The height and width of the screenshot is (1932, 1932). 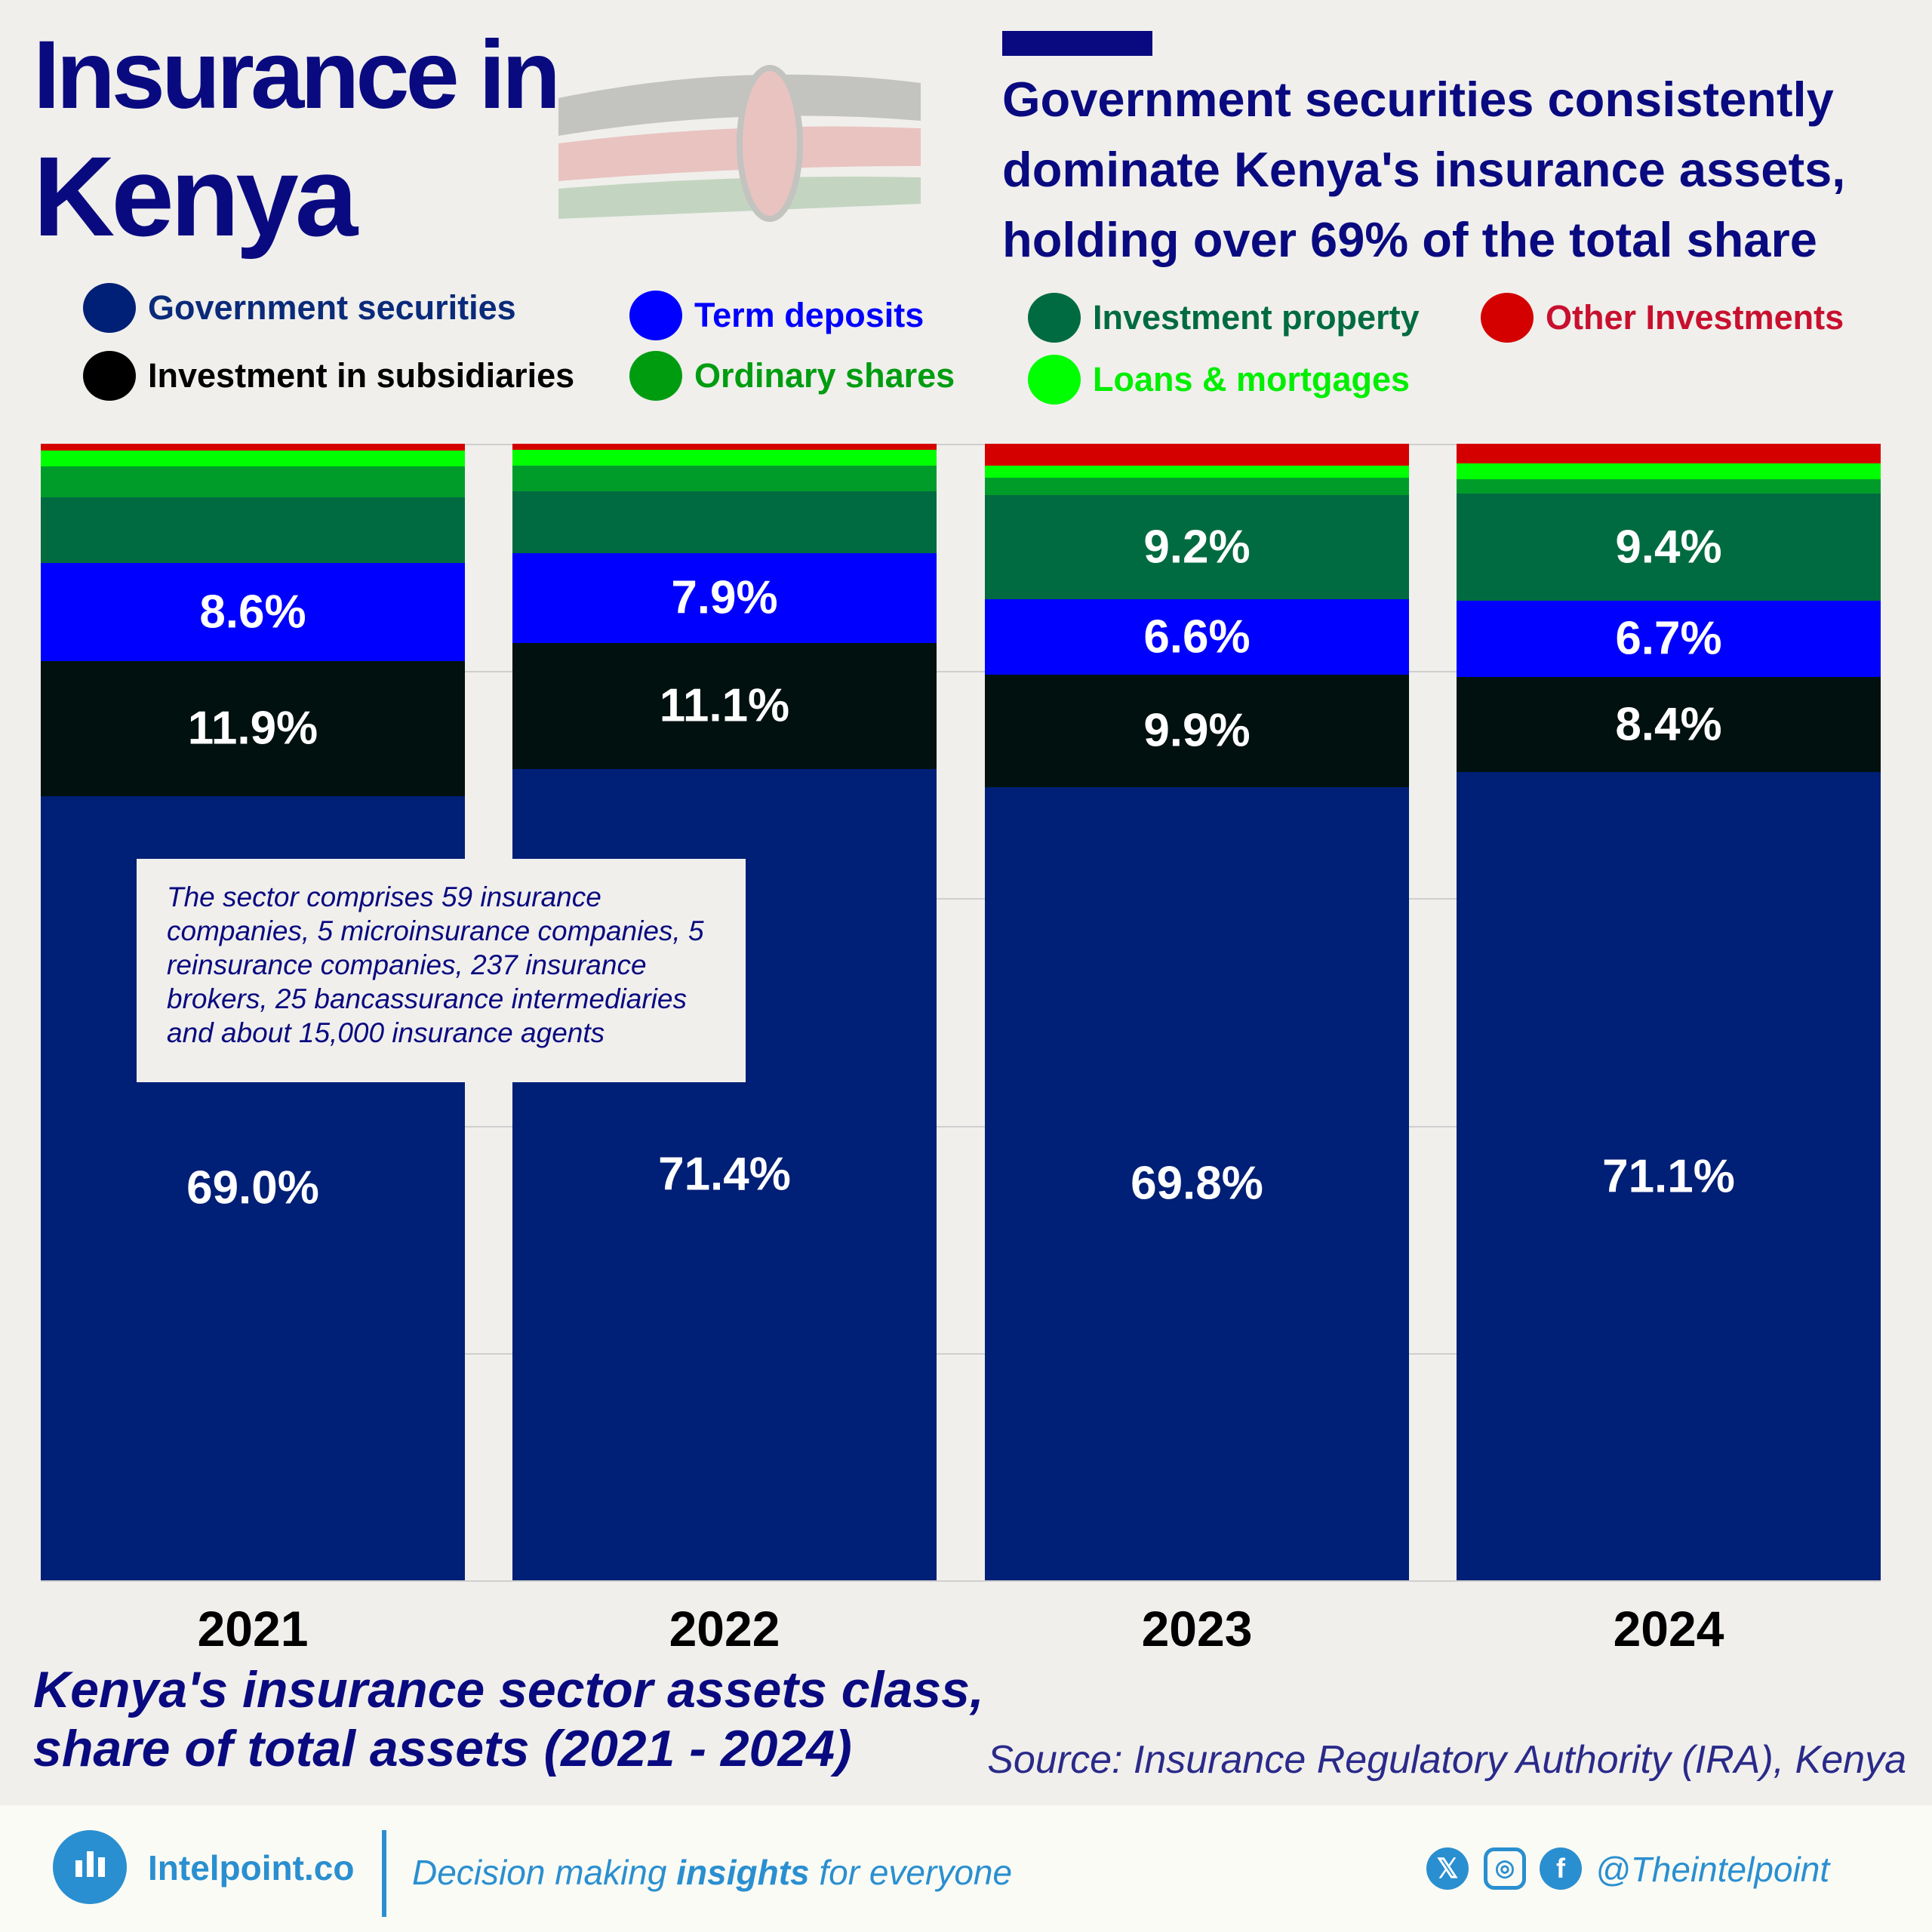 What do you see at coordinates (724, 1629) in the screenshot?
I see `x-tick-label: 2022` at bounding box center [724, 1629].